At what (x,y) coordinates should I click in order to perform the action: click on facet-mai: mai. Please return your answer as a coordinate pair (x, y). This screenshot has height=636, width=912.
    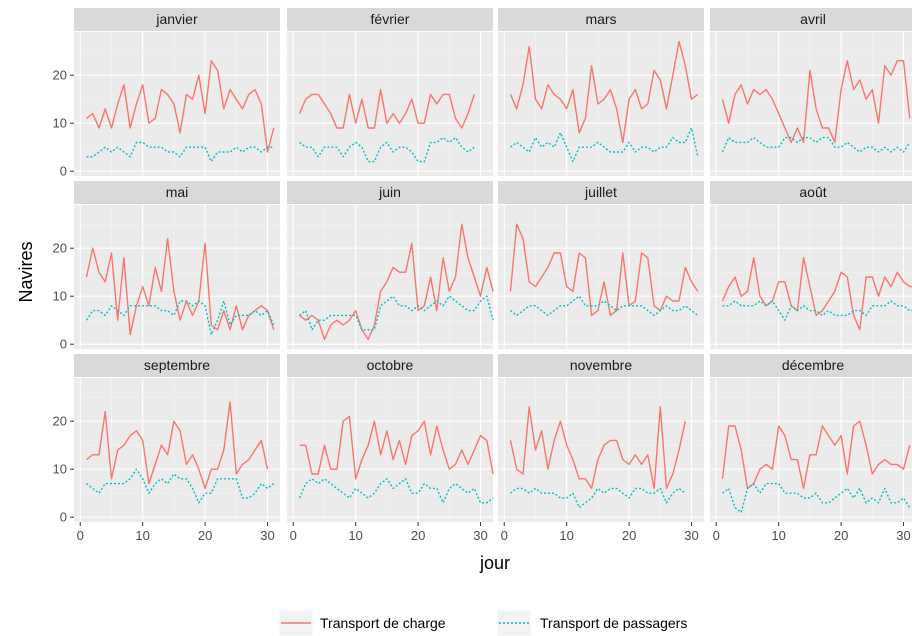
    Looking at the image, I should click on (177, 265).